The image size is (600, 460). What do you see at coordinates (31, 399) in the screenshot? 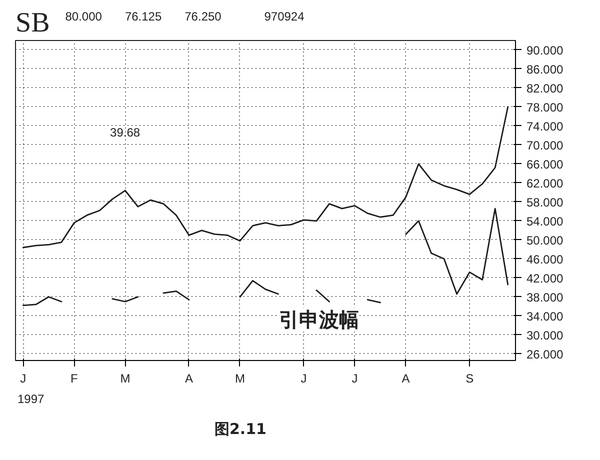
I see `text: 1997` at bounding box center [31, 399].